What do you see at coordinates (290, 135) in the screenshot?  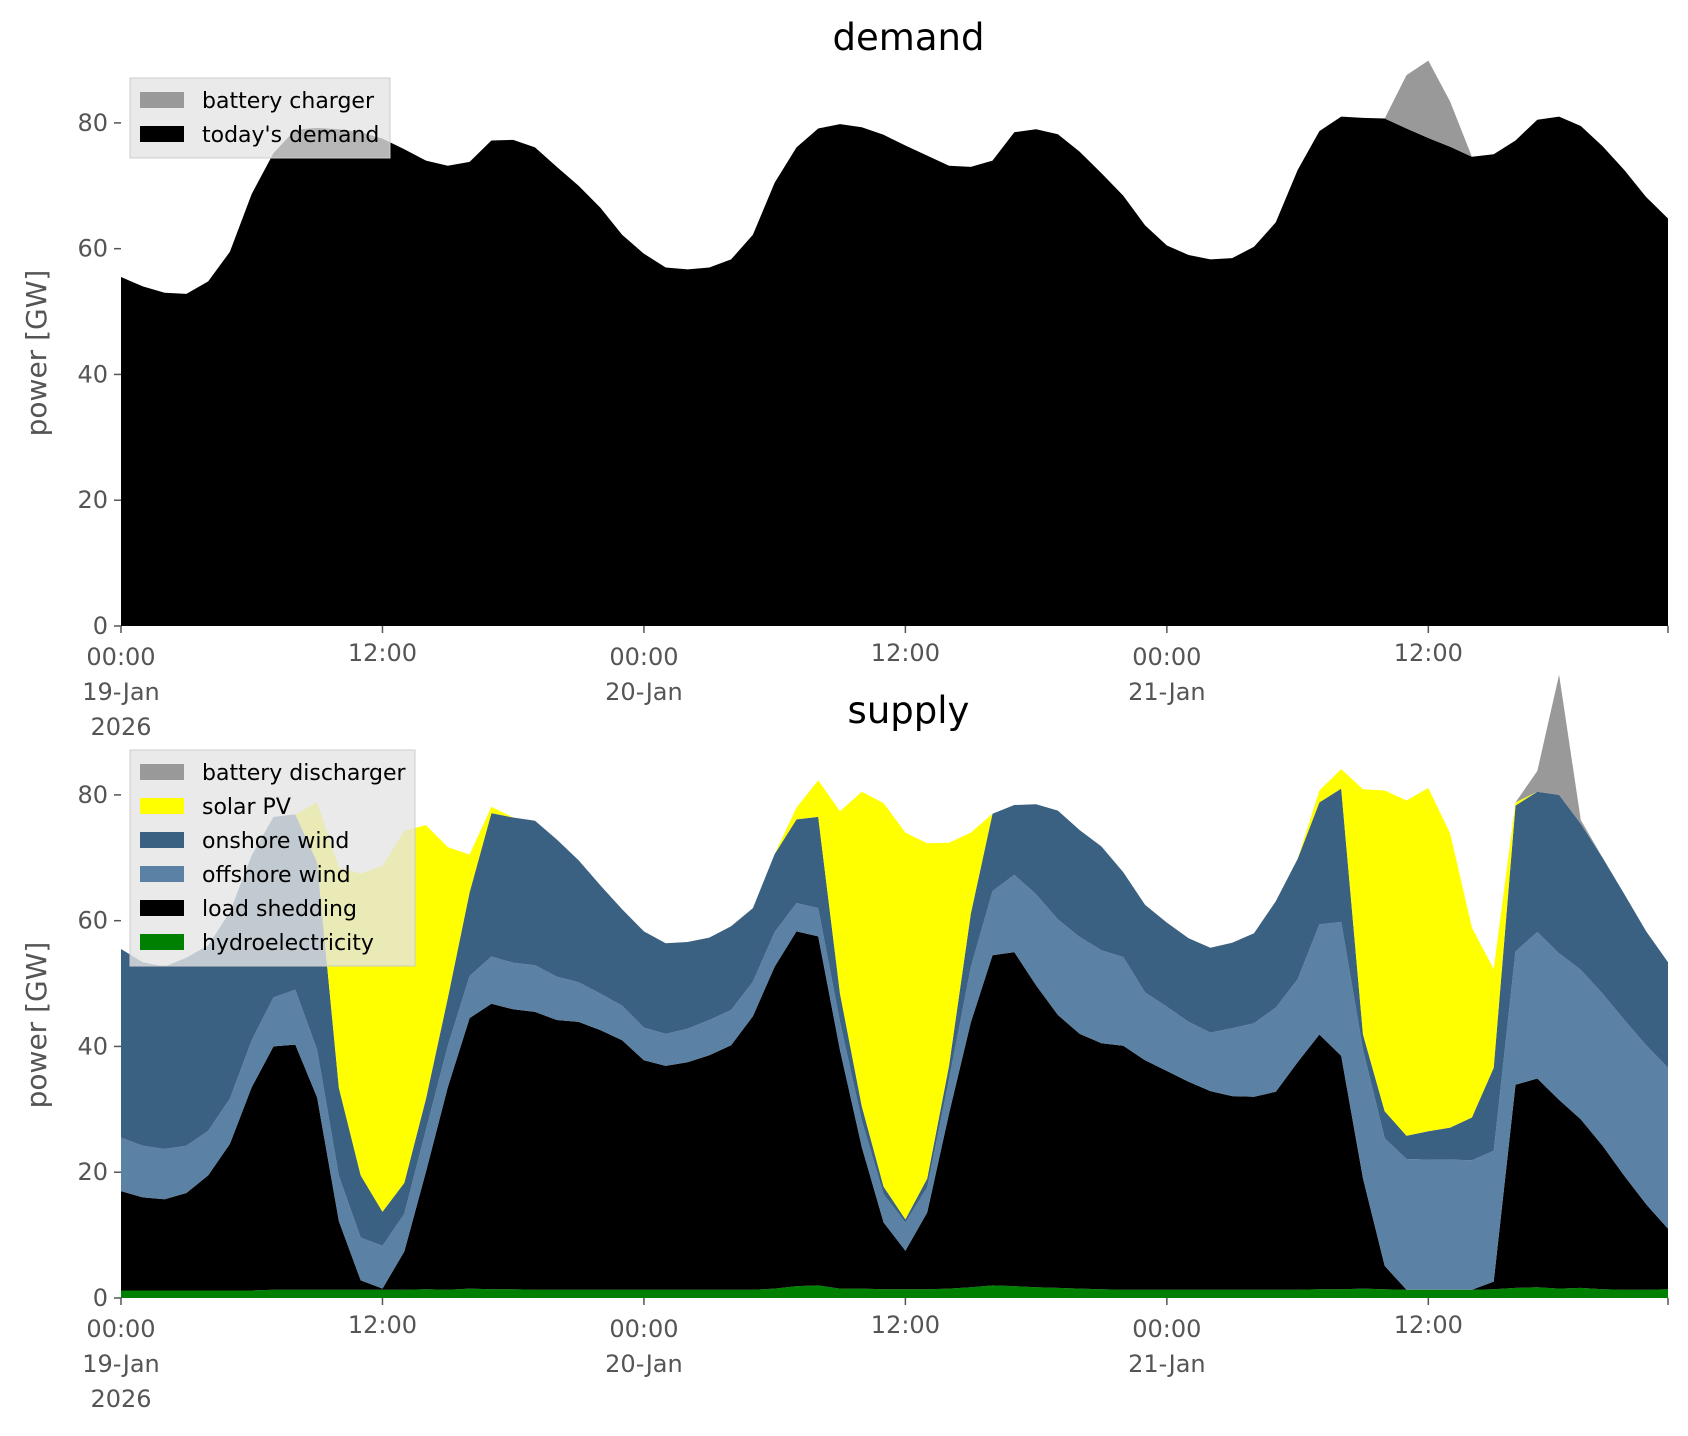 I see `legend-label-today-s-demand: today's demand` at bounding box center [290, 135].